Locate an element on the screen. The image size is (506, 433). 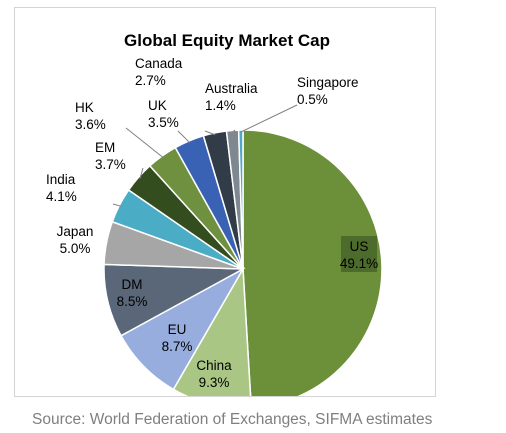
pie-slice-singapore is located at coordinates (240, 199).